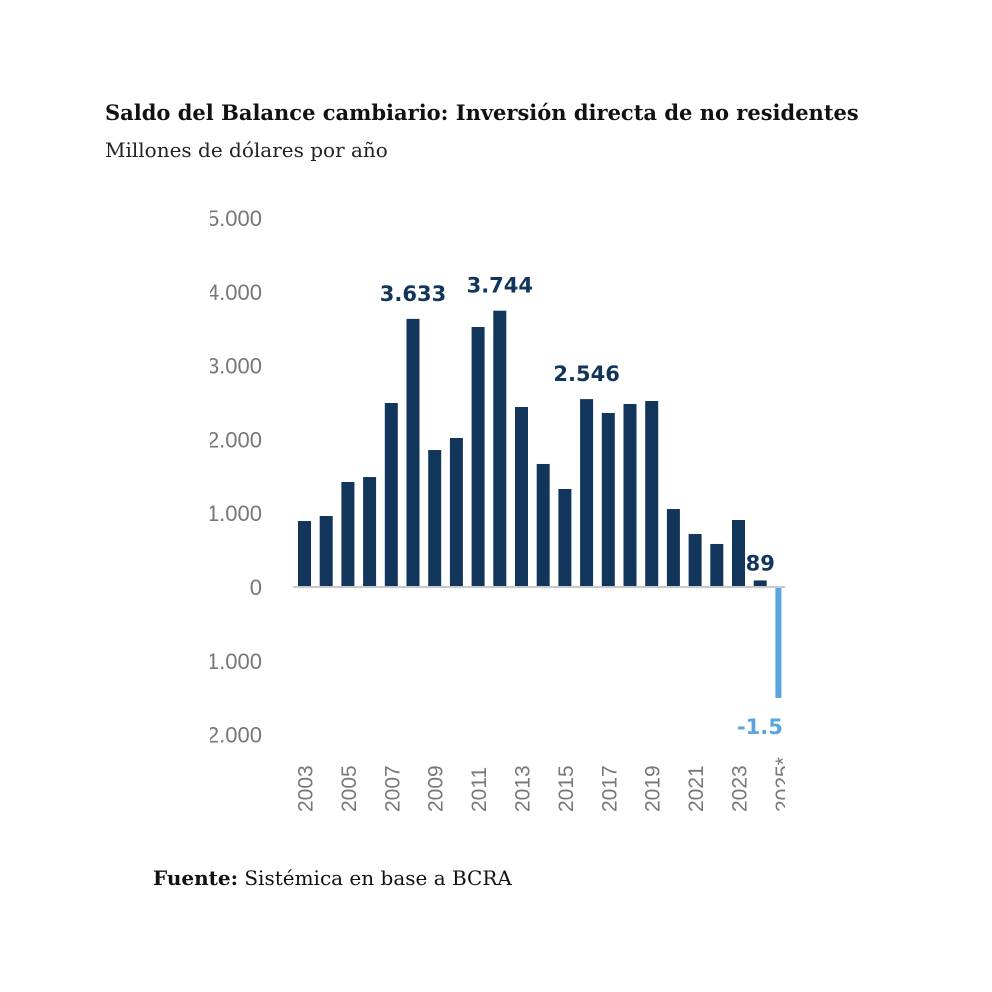 The image size is (992, 992). Describe the element at coordinates (231, 735) in the screenshot. I see `y-tick-label: -2.000` at that location.